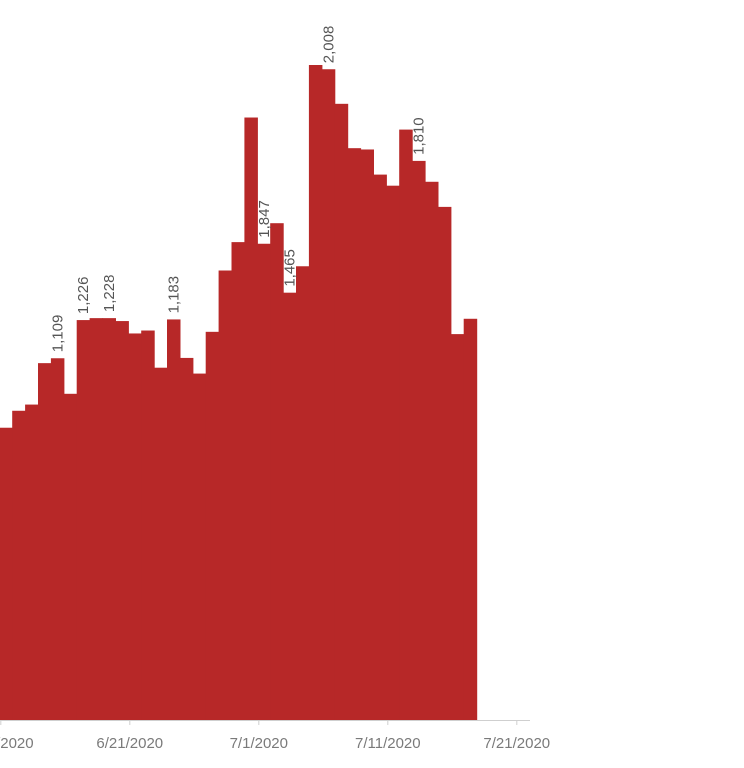  I want to click on data-label: 1,810, so click(419, 136).